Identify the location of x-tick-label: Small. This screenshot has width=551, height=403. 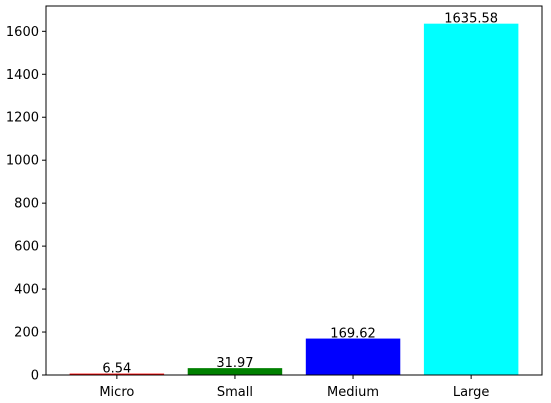
(235, 392).